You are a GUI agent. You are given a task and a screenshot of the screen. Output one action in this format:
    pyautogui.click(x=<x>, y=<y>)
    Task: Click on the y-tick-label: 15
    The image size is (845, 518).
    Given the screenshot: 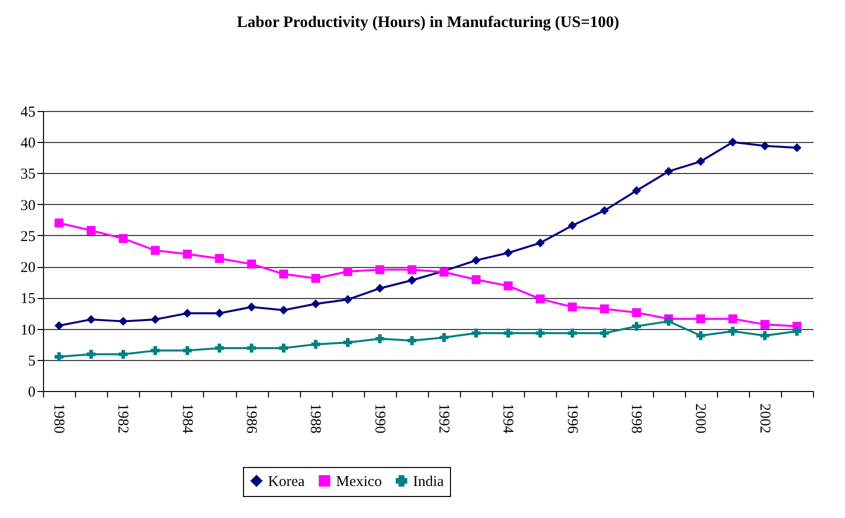 What is the action you would take?
    pyautogui.click(x=28, y=299)
    